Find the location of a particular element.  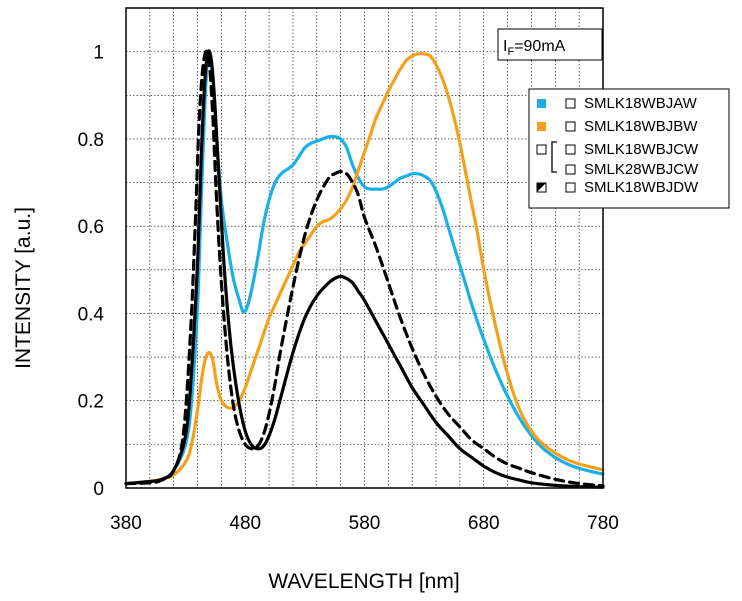

x-tick-label: 380 is located at coordinates (126, 523).